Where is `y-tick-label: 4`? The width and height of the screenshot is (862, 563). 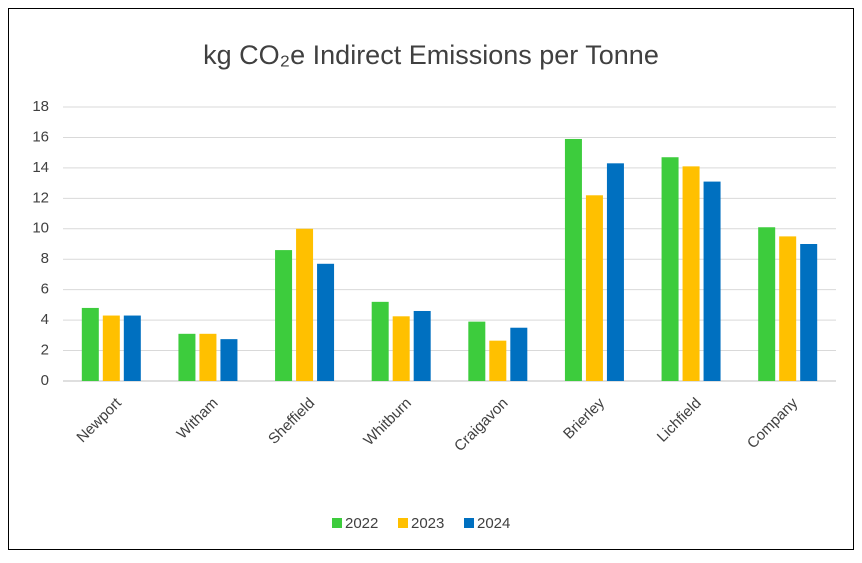
y-tick-label: 4 is located at coordinates (45, 319).